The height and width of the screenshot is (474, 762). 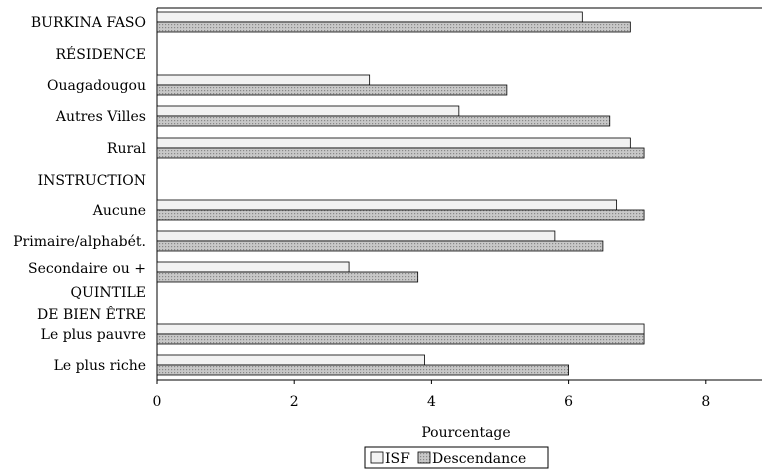 What do you see at coordinates (397, 459) in the screenshot?
I see `legend-label-isf: ISF` at bounding box center [397, 459].